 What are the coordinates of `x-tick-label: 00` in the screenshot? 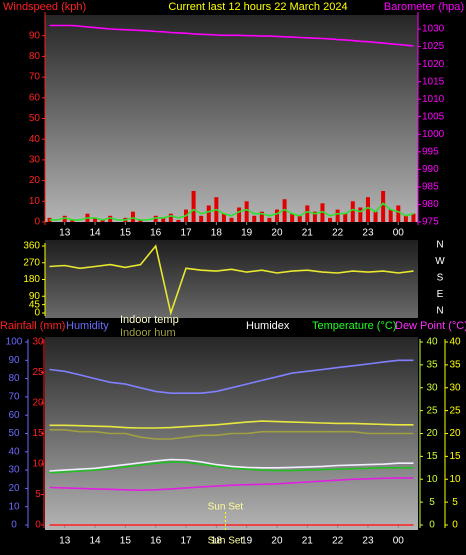 It's located at (399, 541).